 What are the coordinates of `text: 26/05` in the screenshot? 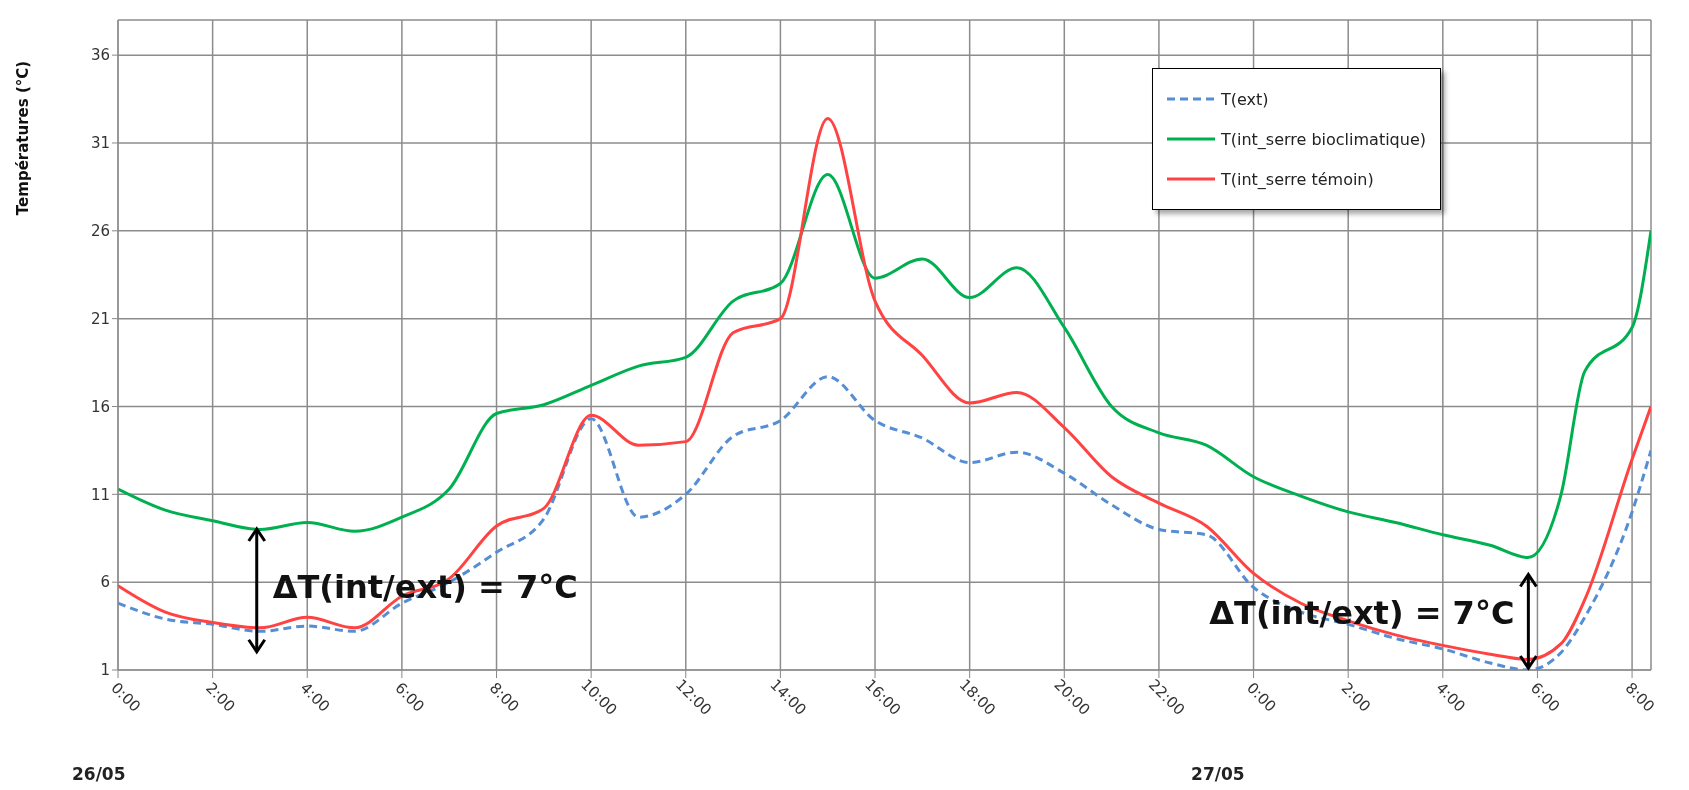 It's located at (99, 774).